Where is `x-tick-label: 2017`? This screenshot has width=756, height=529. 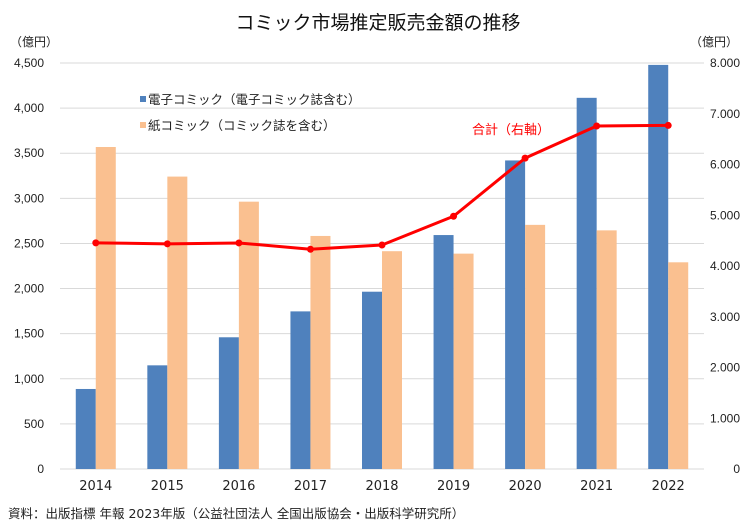 x-tick-label: 2017 is located at coordinates (310, 486).